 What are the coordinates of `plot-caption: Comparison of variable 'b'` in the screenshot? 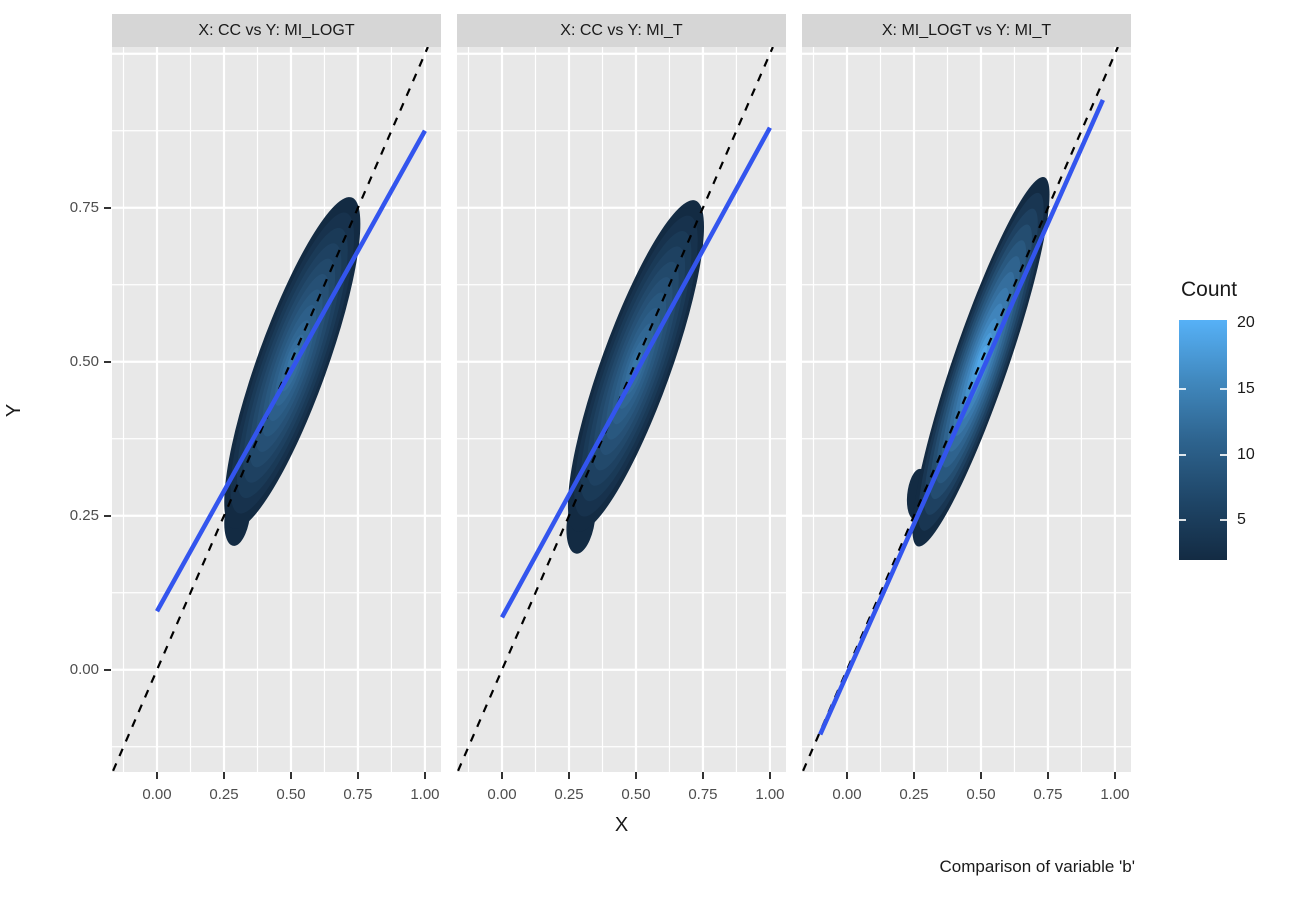 It's located at (1037, 866).